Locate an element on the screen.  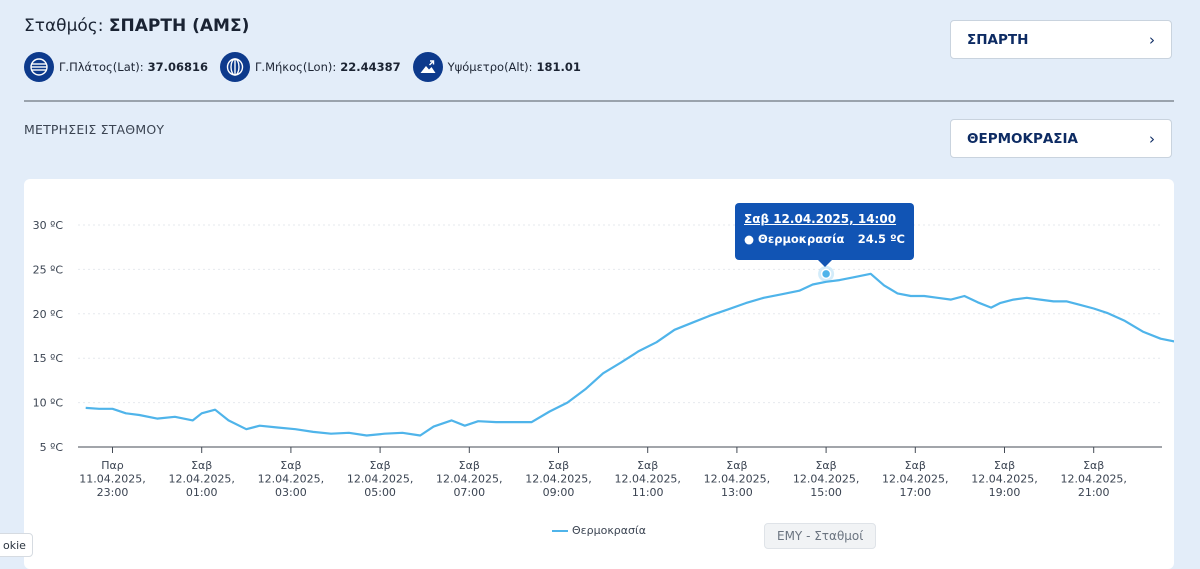
y-tick-label: 25 ºC is located at coordinates (48, 269).